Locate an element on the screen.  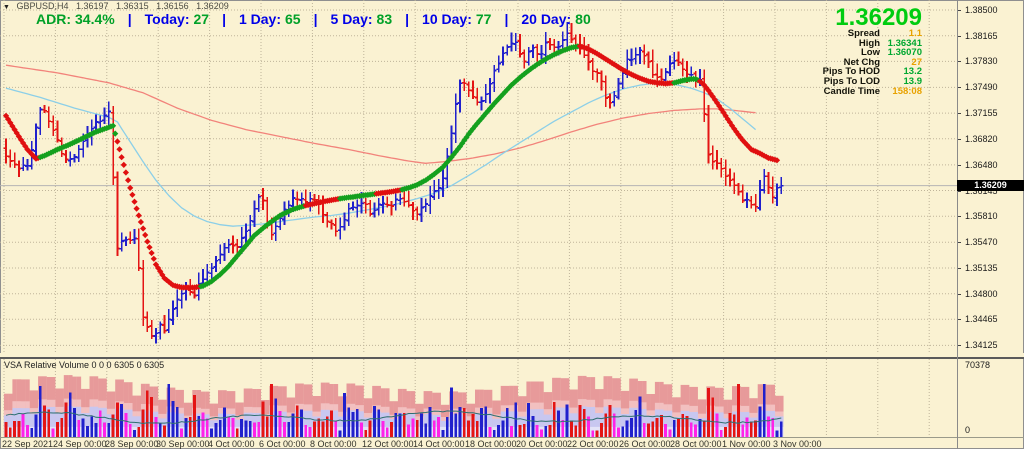
price-axis-label: 1.37490 is located at coordinates (981, 87).